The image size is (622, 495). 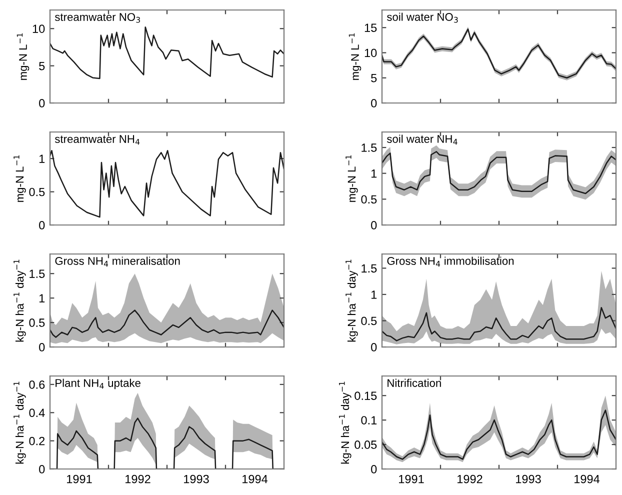 What do you see at coordinates (97, 140) in the screenshot?
I see `chart-title: streamwater NH$_{4}$` at bounding box center [97, 140].